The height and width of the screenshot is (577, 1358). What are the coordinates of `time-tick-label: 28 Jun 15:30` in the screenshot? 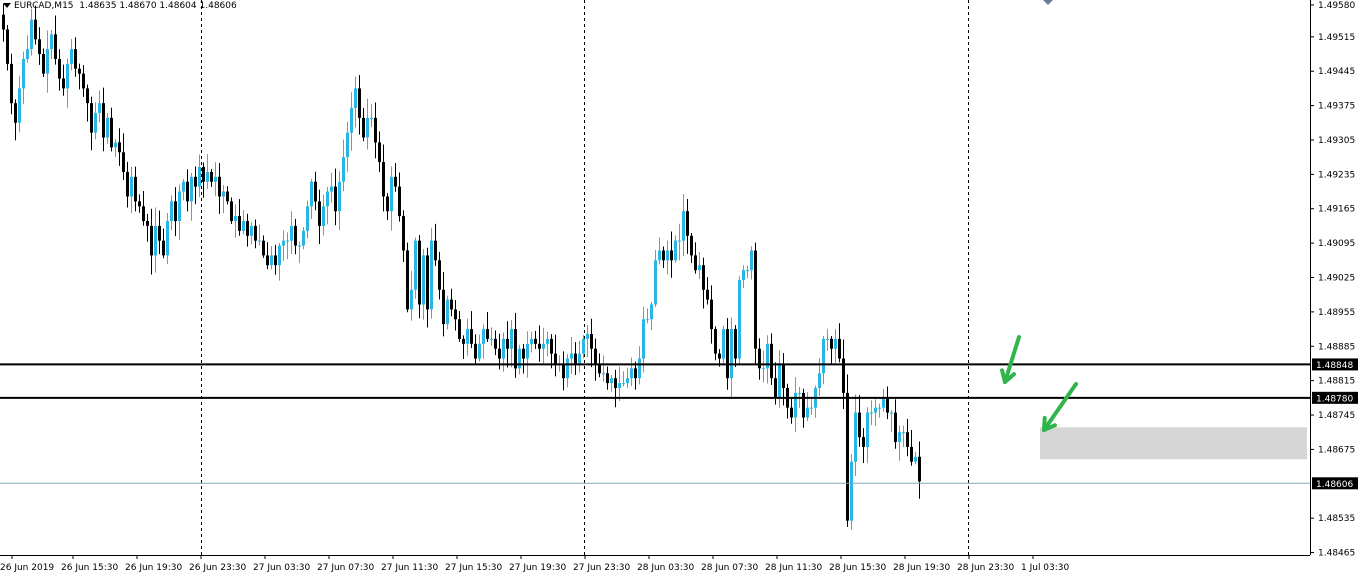 It's located at (857, 568).